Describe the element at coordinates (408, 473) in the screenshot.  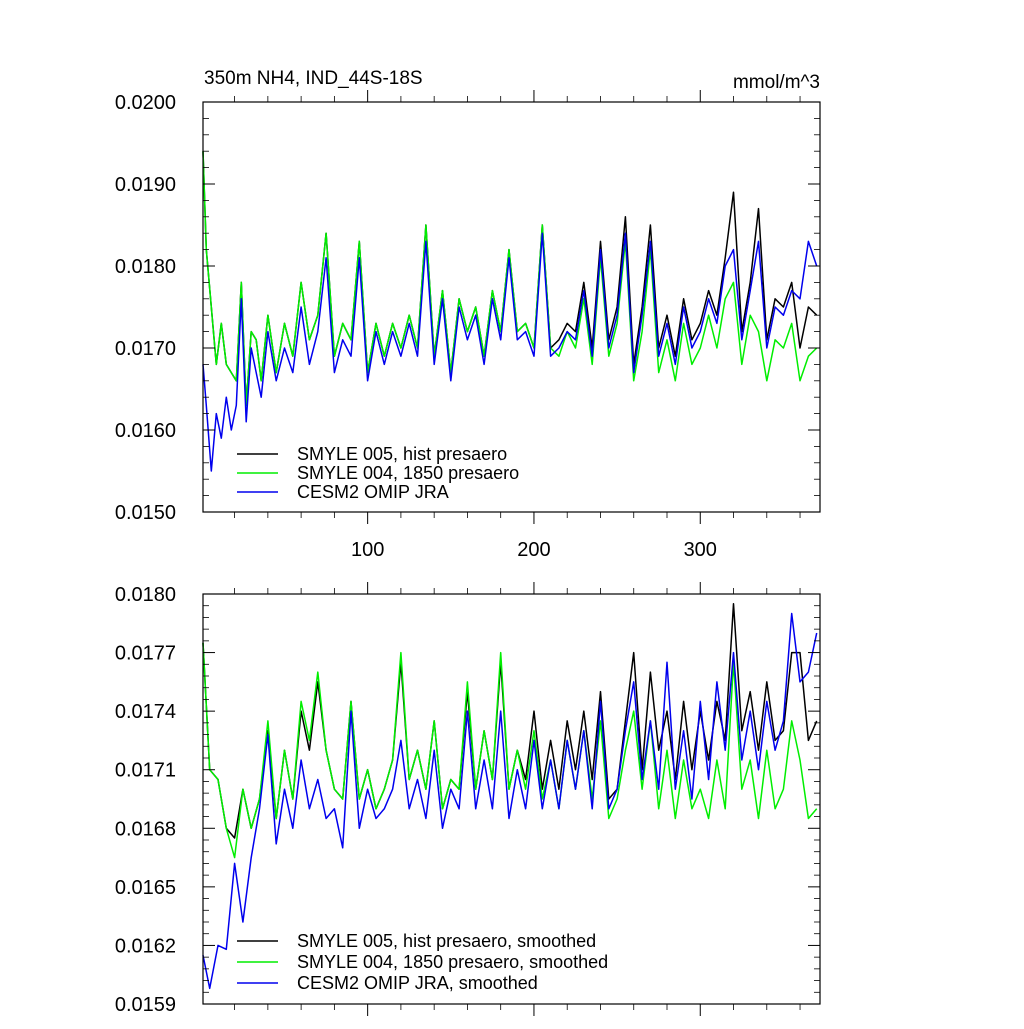
I see `legend-label-1850: SMYLE 004, 1850 presaero` at that location.